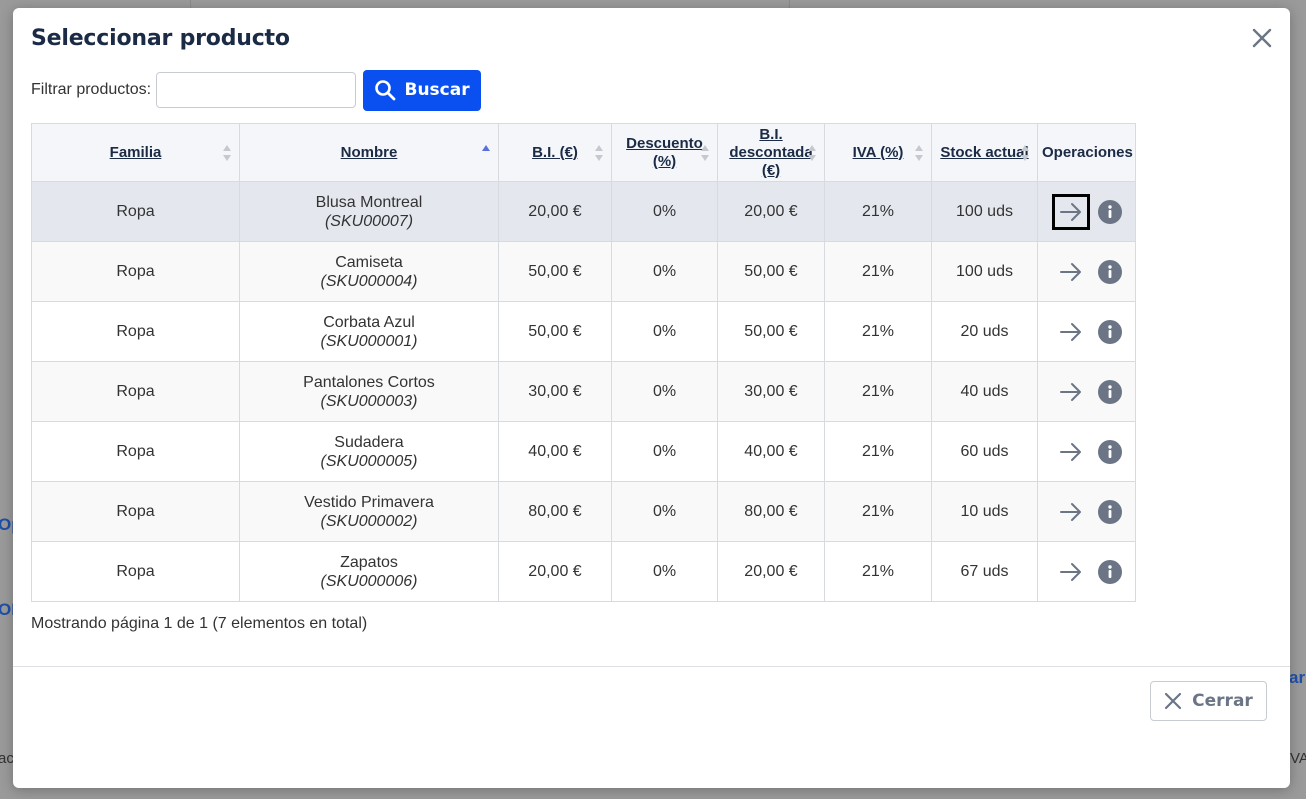 This screenshot has width=1306, height=799. Describe the element at coordinates (369, 221) in the screenshot. I see `product-sku: (SKU00007)` at that location.